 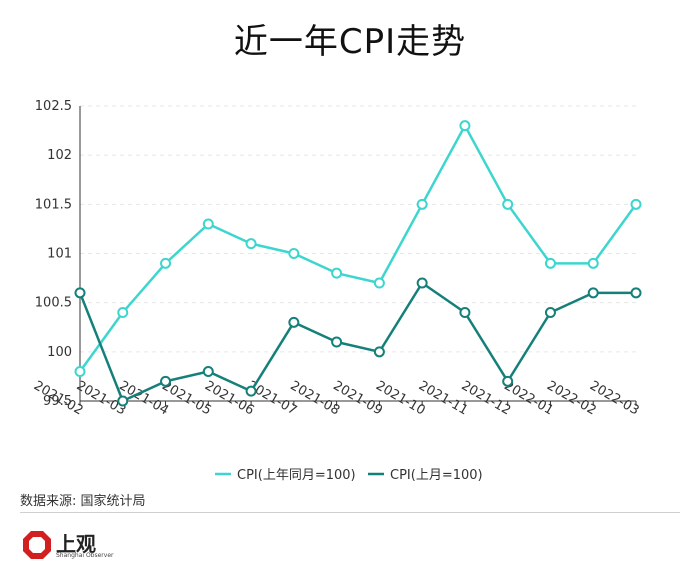 What do you see at coordinates (614, 398) in the screenshot?
I see `x-tick-label: 2022-03` at bounding box center [614, 398].